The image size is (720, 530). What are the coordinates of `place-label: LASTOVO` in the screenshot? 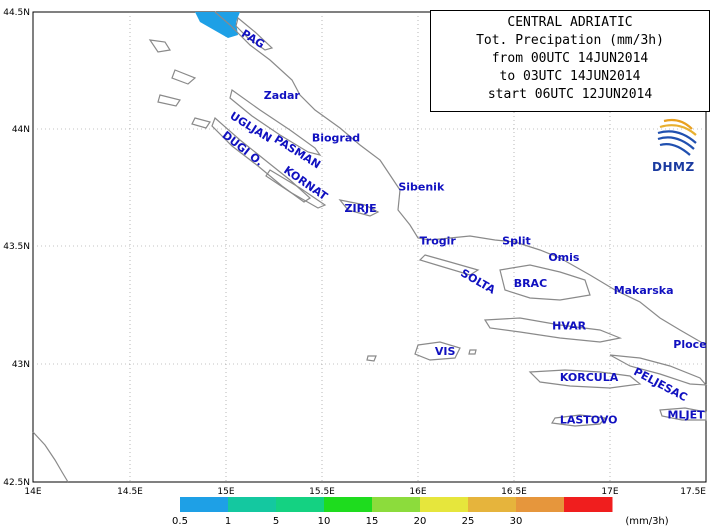 It's located at (589, 419).